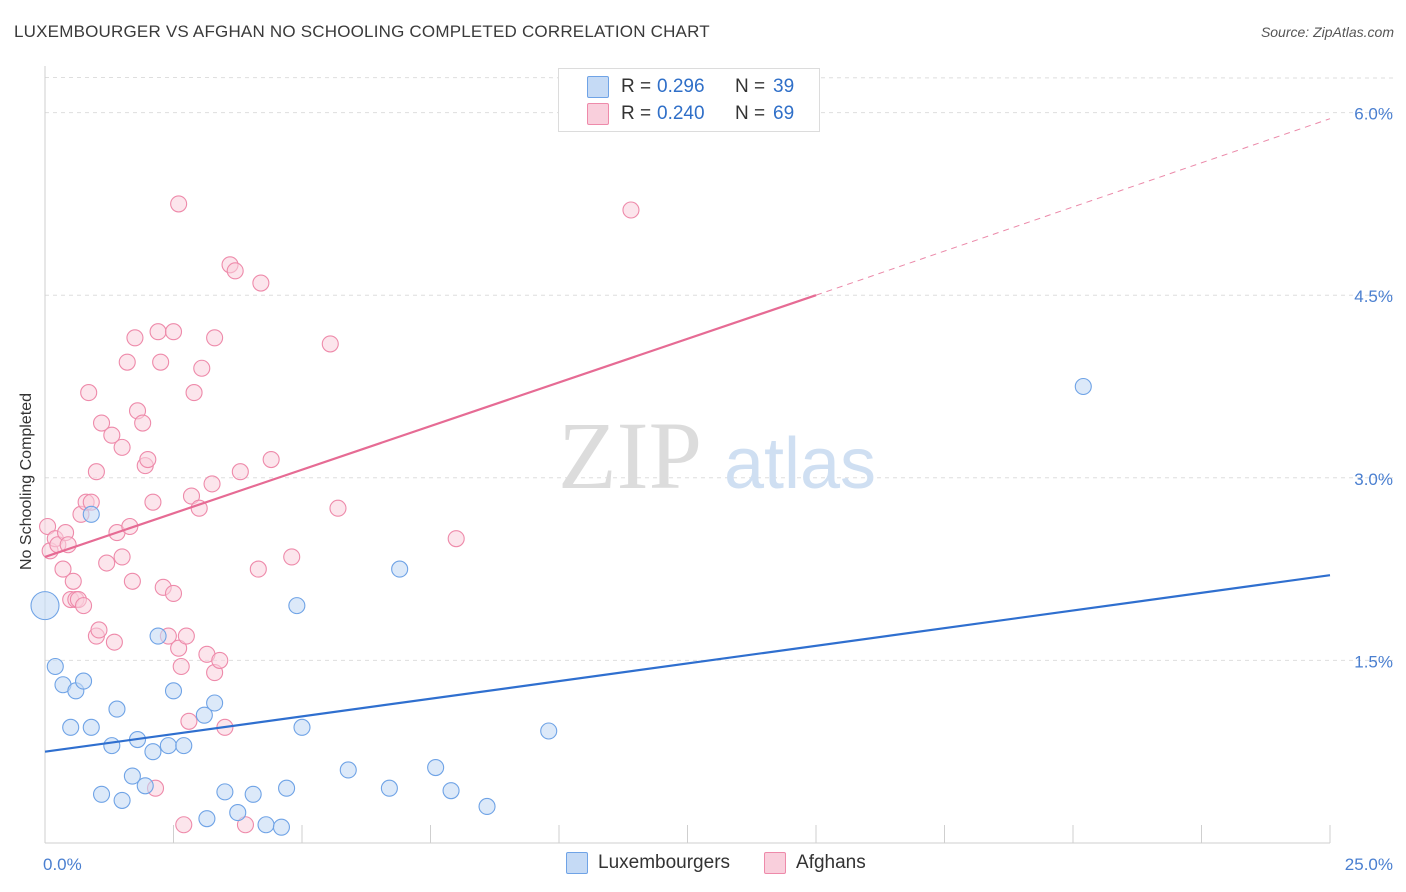 The width and height of the screenshot is (1406, 892). Describe the element at coordinates (1373, 296) in the screenshot. I see `y-tick-label: 4.5%` at that location.